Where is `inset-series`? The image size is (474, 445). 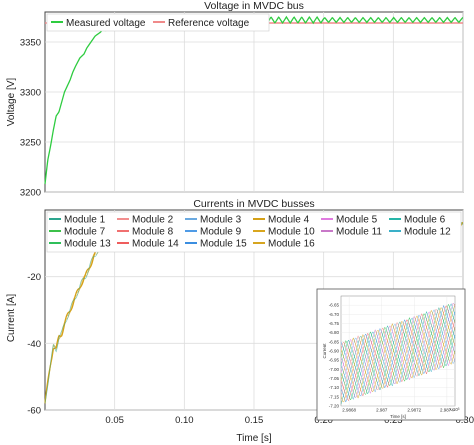 inset-series is located at coordinates (398, 353).